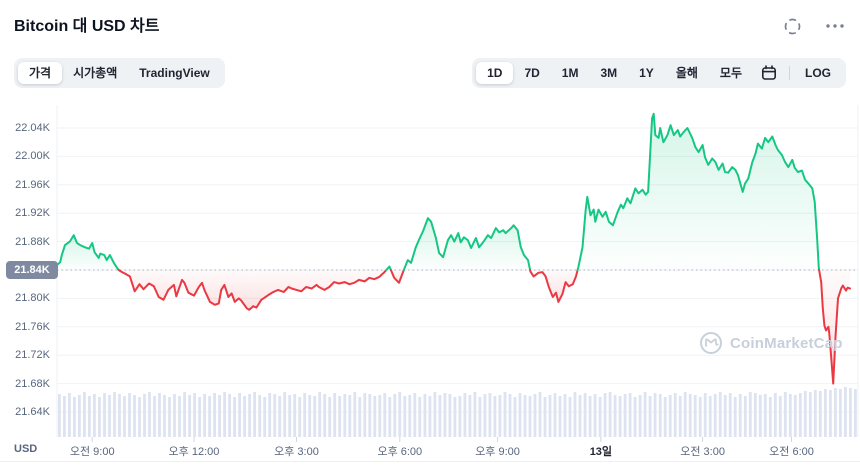 Image resolution: width=860 pixels, height=465 pixels. Describe the element at coordinates (835, 26) in the screenshot. I see `more-options-button` at that location.